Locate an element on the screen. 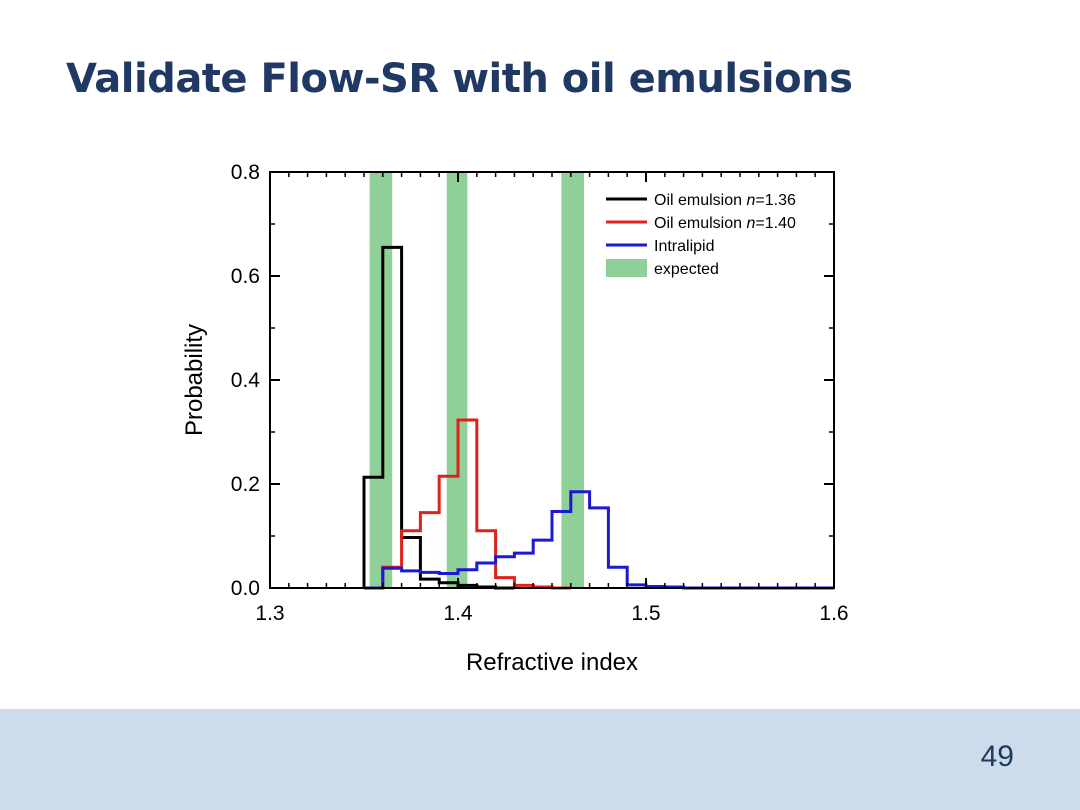 This screenshot has width=1080, height=810. y-tick-label: 0.0 is located at coordinates (245, 588).